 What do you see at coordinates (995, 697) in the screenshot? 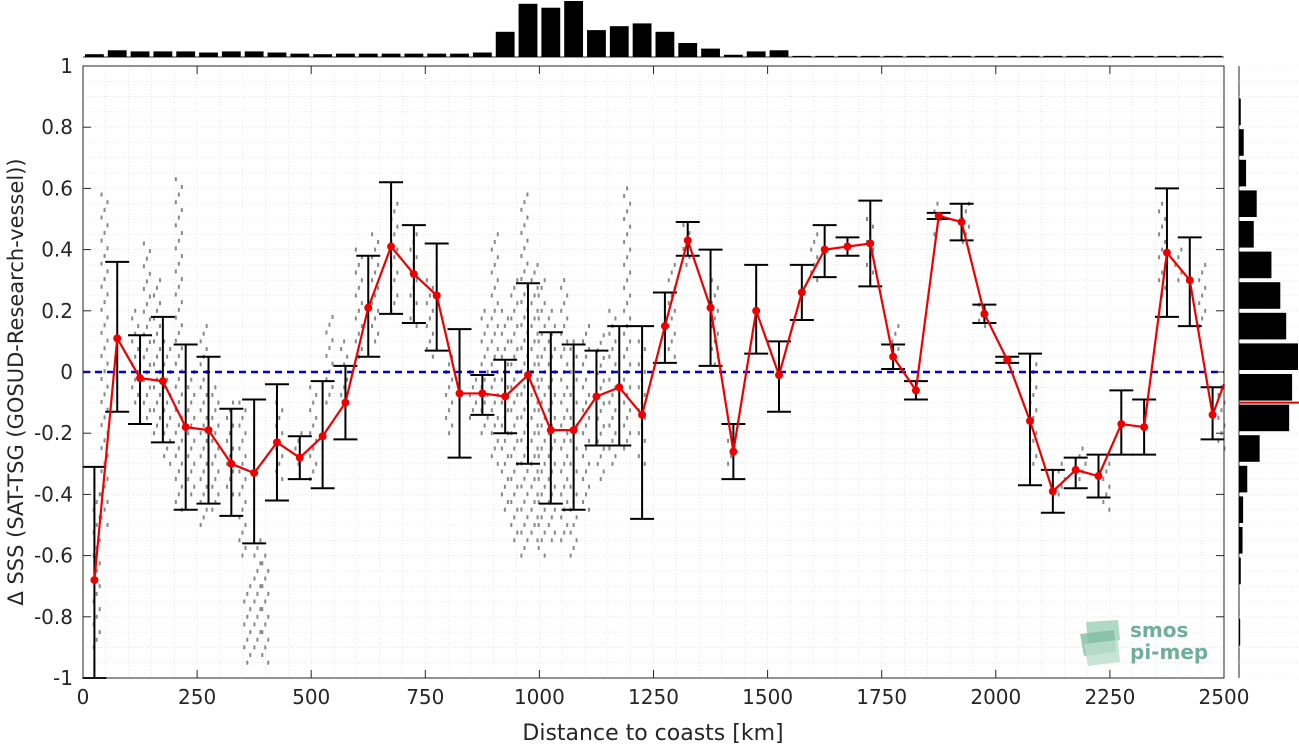
I see `x-tick-label: 2000` at bounding box center [995, 697].